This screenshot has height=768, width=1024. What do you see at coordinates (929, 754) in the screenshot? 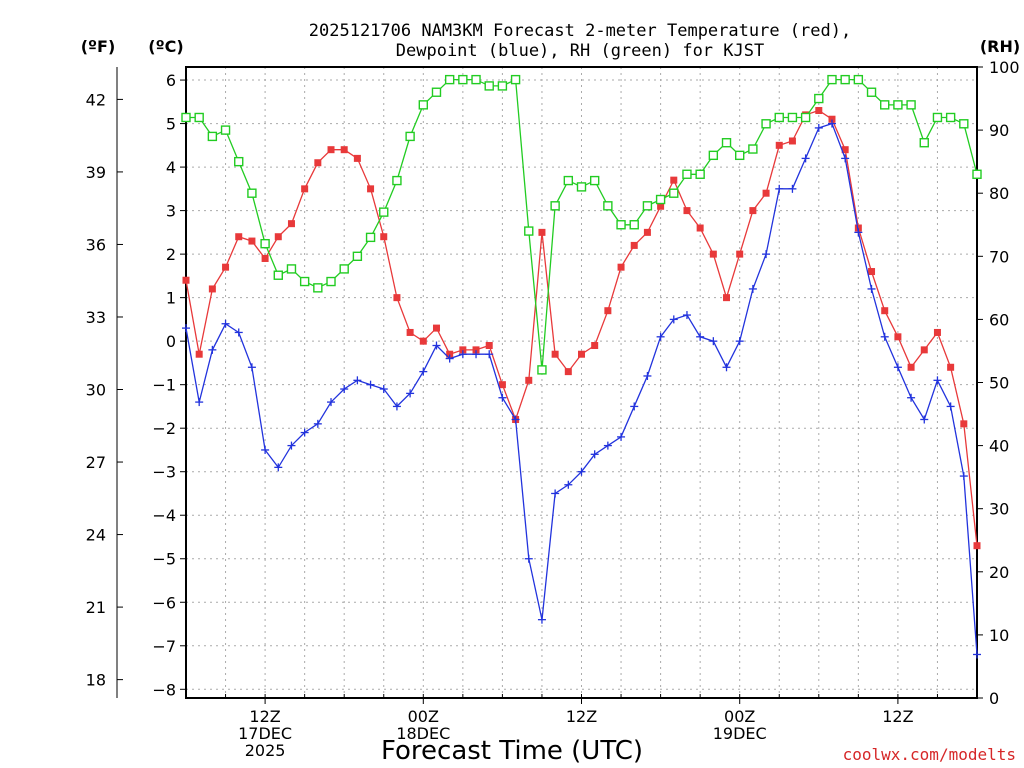
I see `credit-text: coolwx.com/modelts` at bounding box center [929, 754].